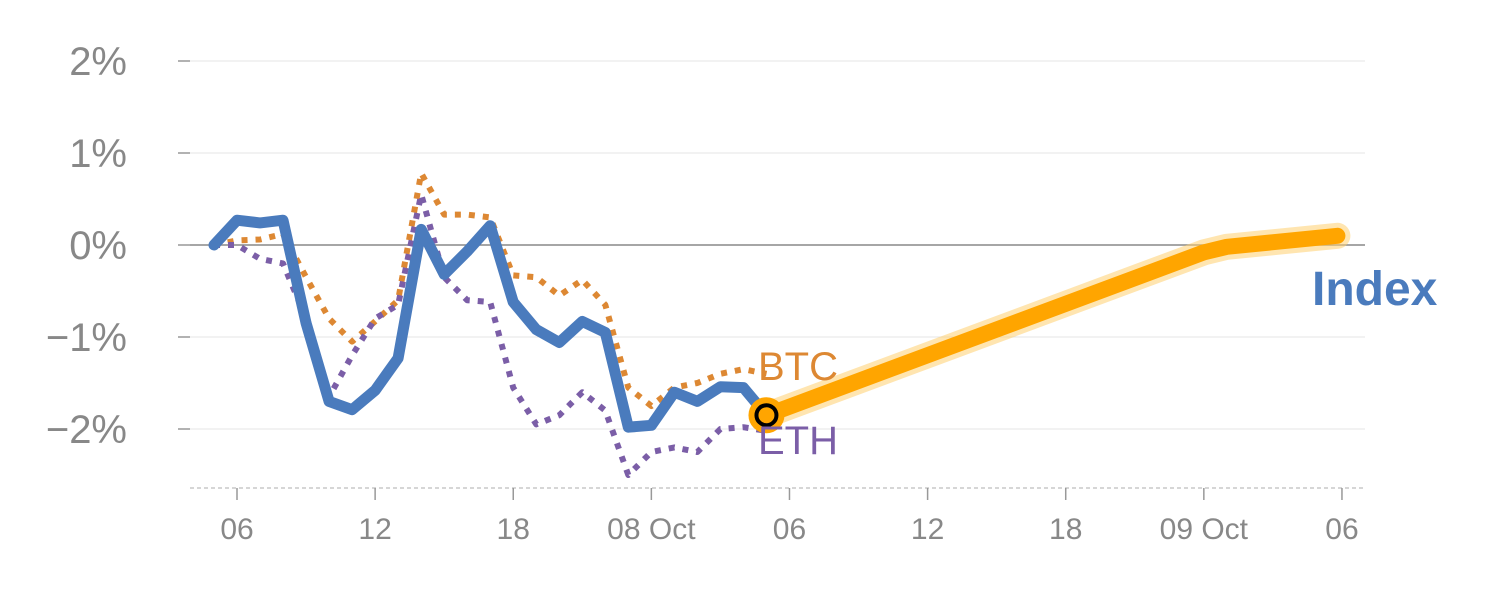  I want to click on btc-label: BTC, so click(798, 367).